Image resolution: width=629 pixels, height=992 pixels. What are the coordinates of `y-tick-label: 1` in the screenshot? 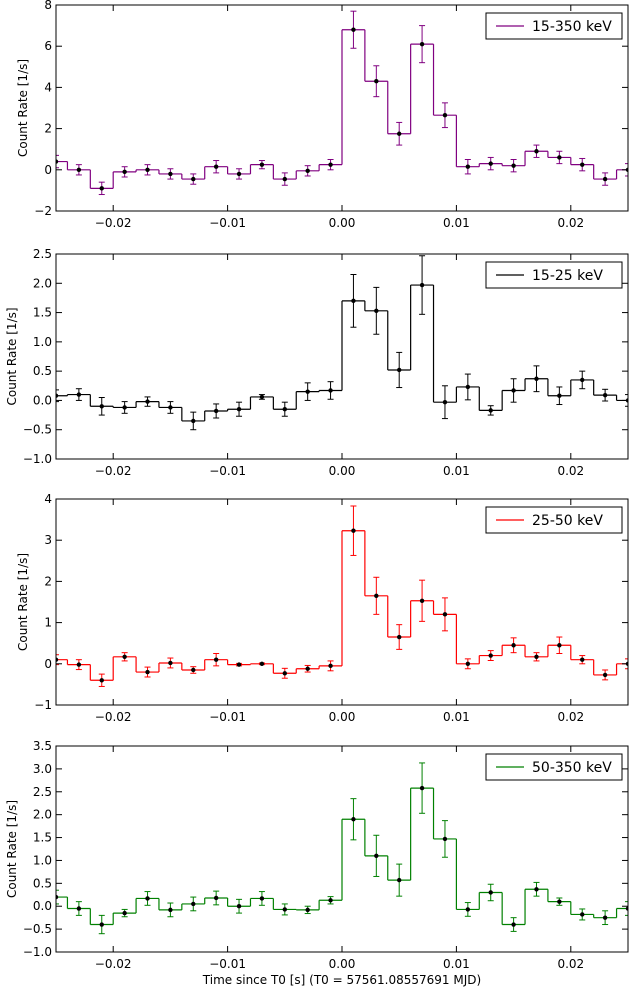 It's located at (48, 623).